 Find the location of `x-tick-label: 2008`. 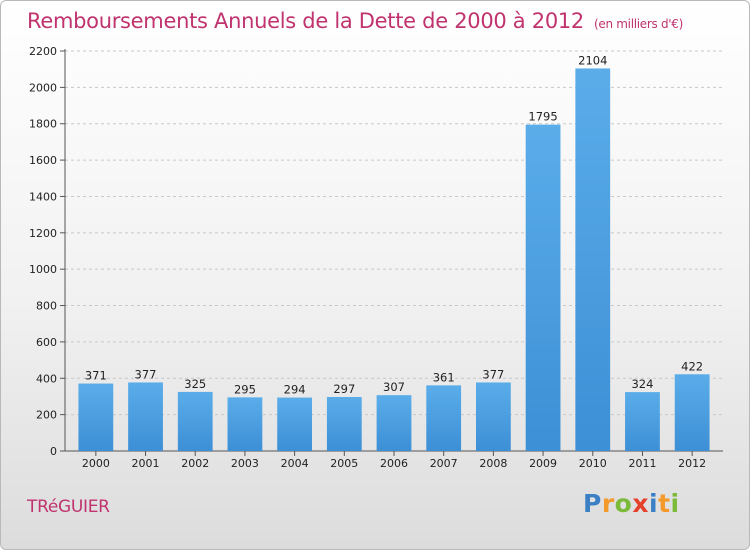

x-tick-label: 2008 is located at coordinates (493, 463).